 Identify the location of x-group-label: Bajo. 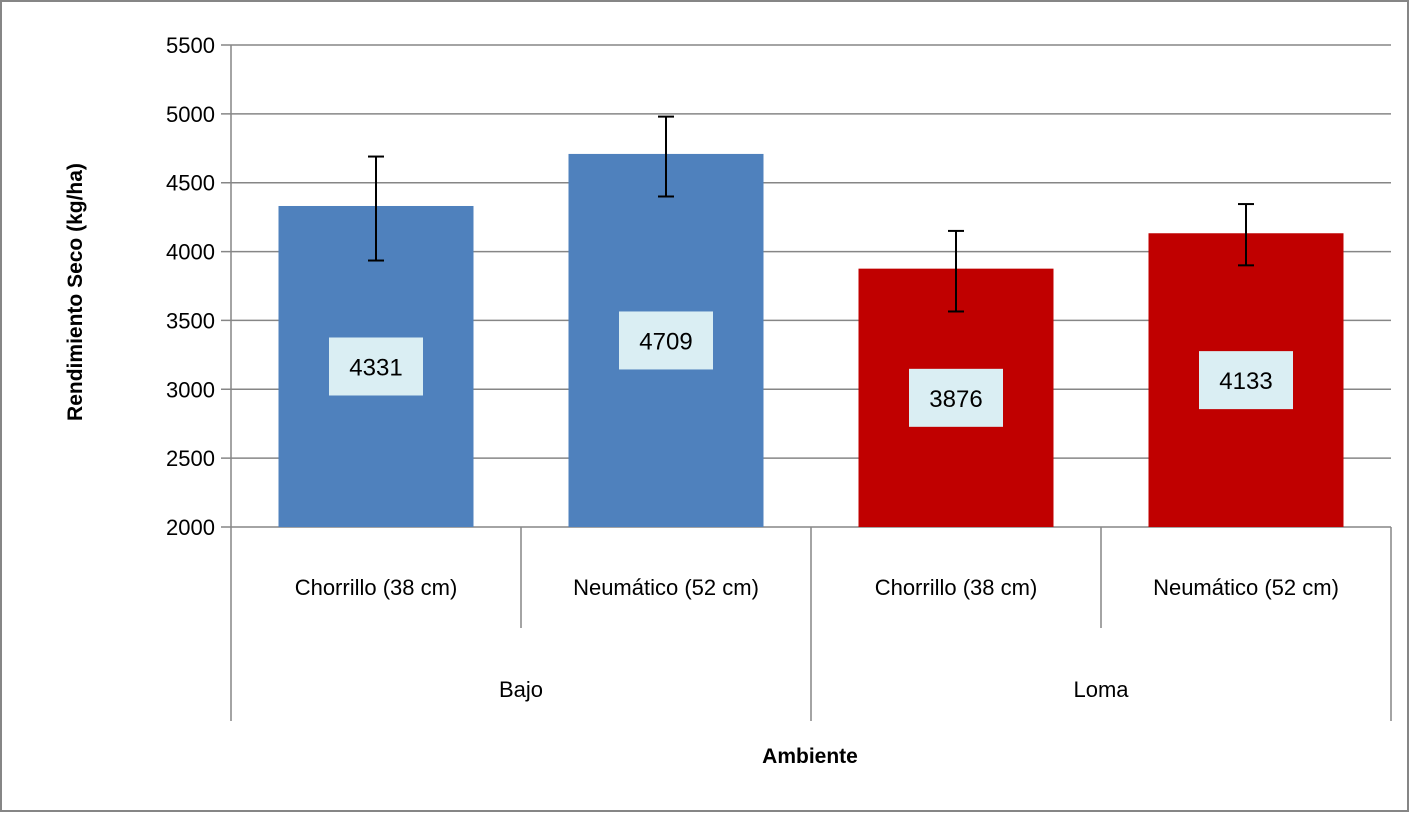
(521, 689).